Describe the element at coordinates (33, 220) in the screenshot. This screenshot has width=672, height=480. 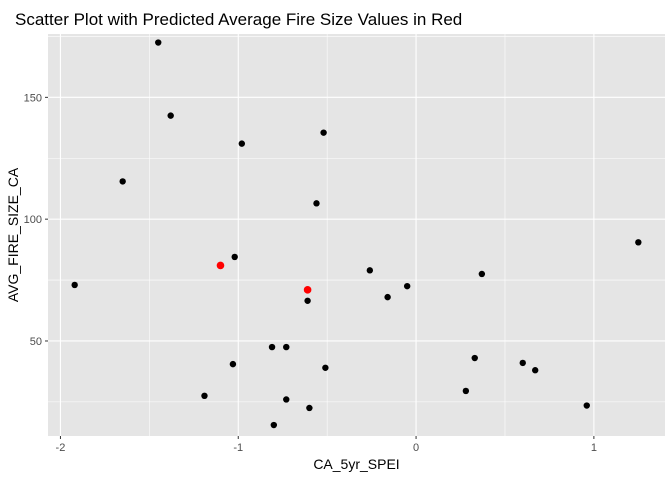
I see `y-tick-label: 100` at that location.